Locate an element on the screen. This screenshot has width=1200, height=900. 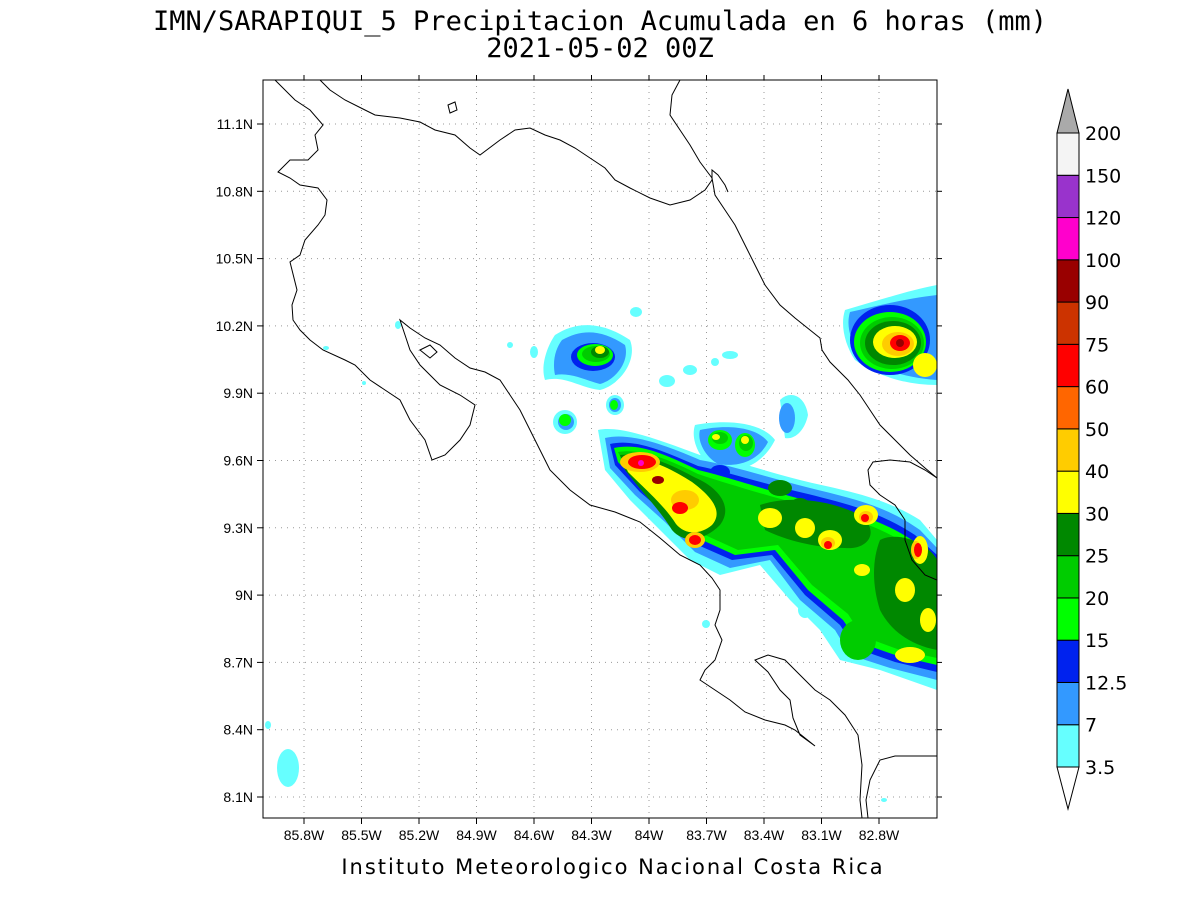
colorbar-label: 60 is located at coordinates (1097, 388).